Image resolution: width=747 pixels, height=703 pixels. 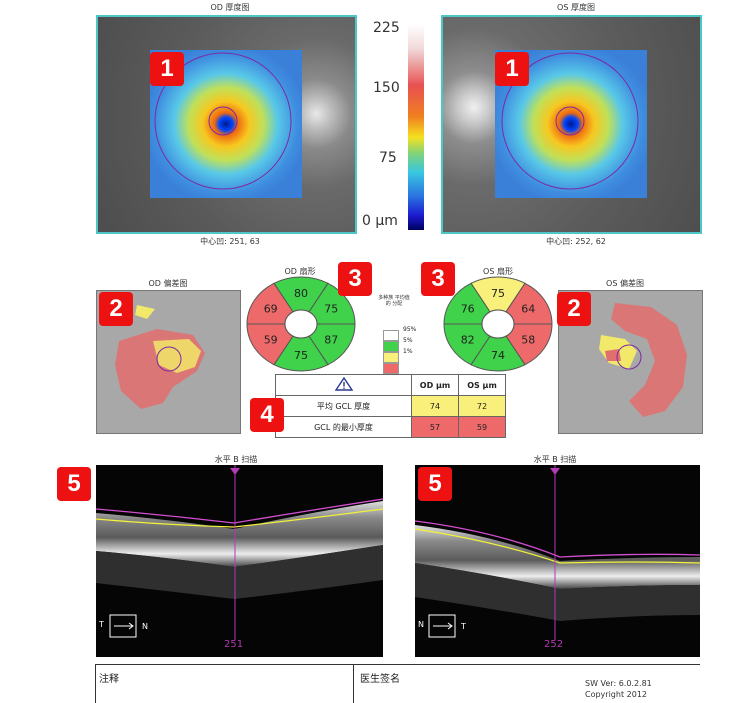 What do you see at coordinates (101, 624) in the screenshot?
I see `od-orient-left: T` at bounding box center [101, 624].